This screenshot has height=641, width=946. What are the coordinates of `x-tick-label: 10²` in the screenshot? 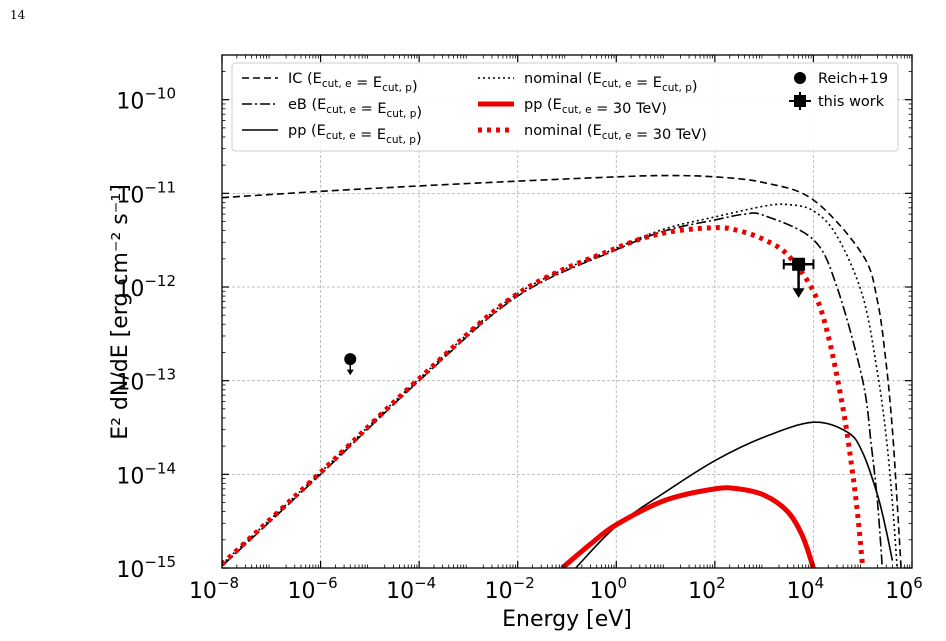 It's located at (707, 589).